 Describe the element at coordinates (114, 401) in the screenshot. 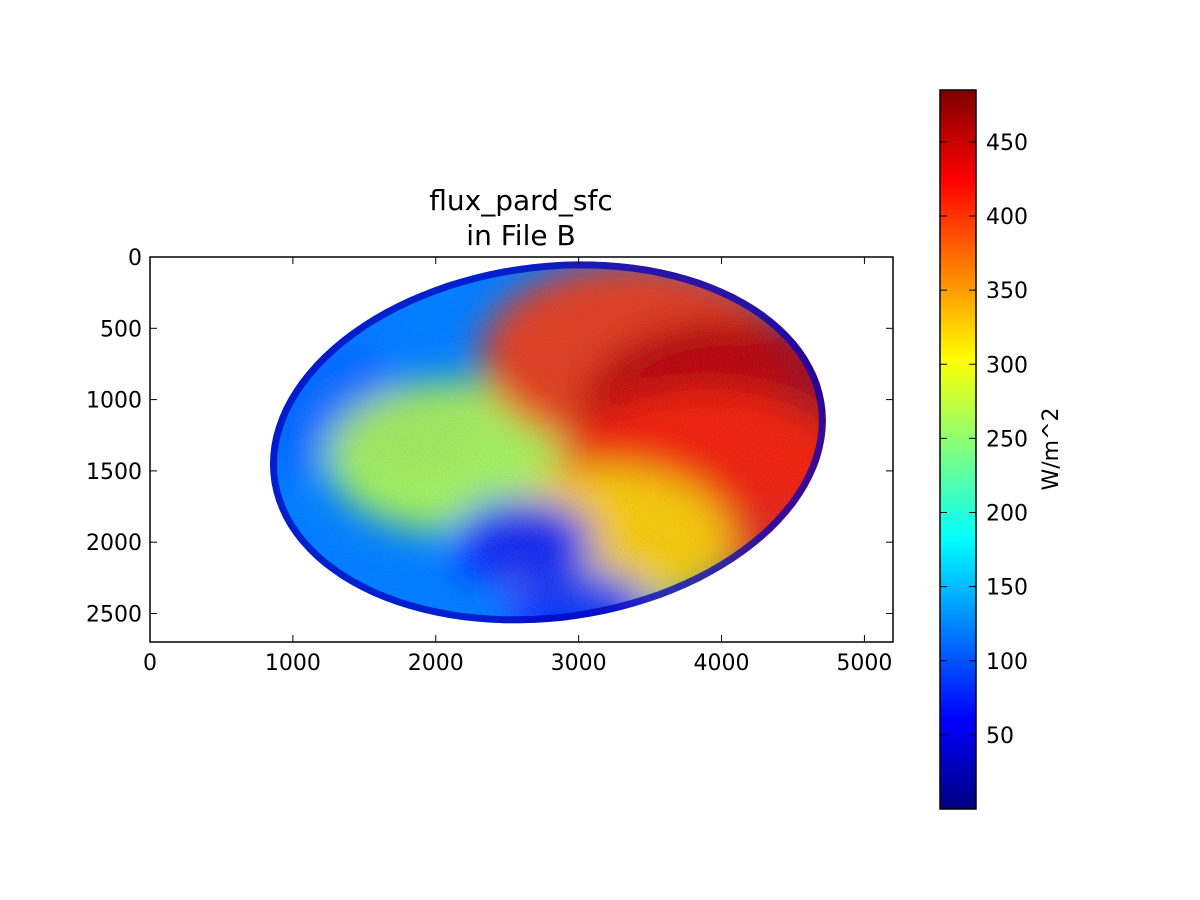

I see `y-tick-label: 1000` at that location.